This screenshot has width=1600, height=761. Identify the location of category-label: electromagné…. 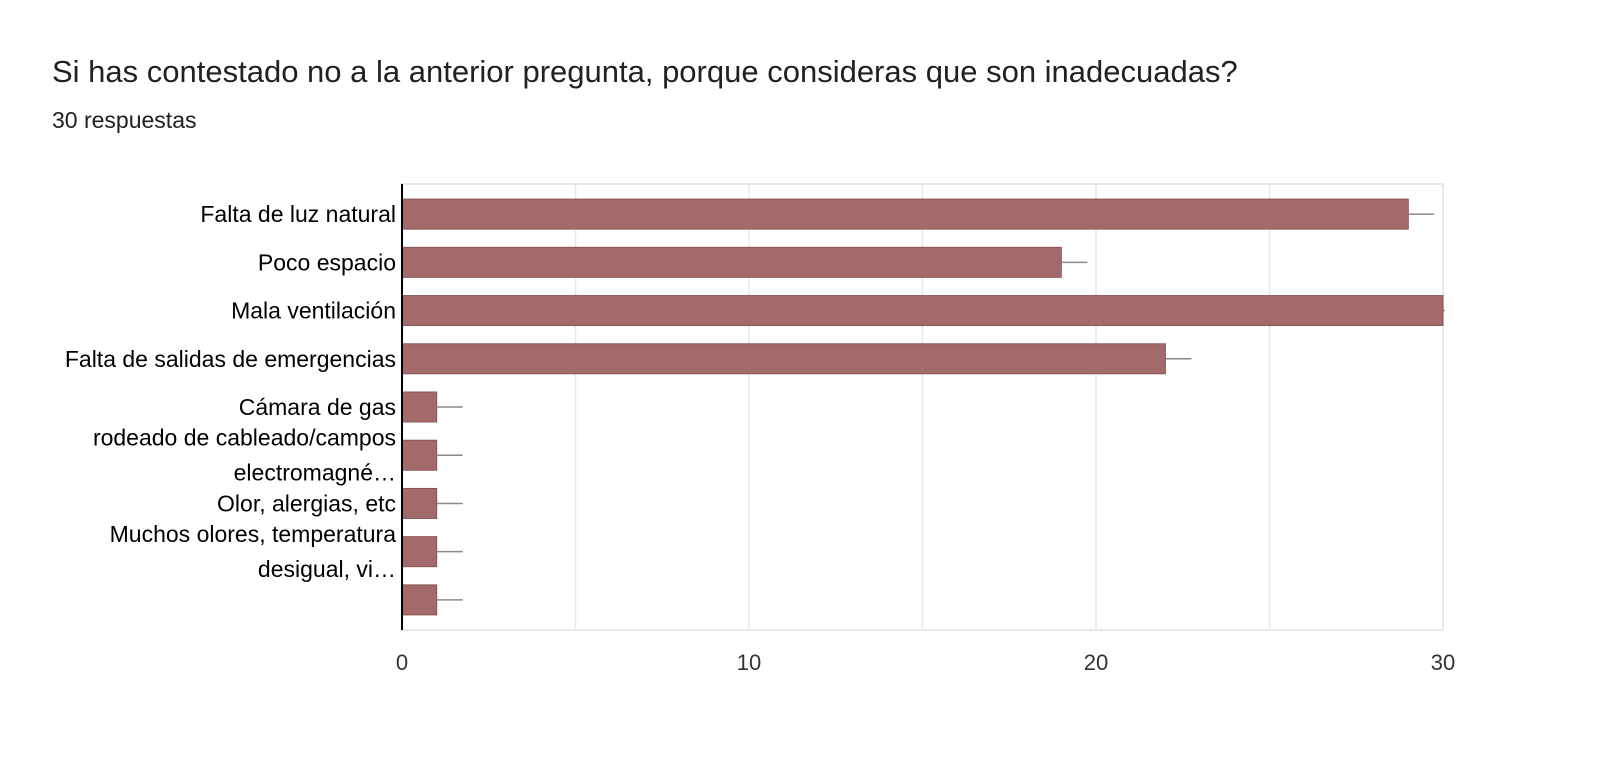
(315, 473).